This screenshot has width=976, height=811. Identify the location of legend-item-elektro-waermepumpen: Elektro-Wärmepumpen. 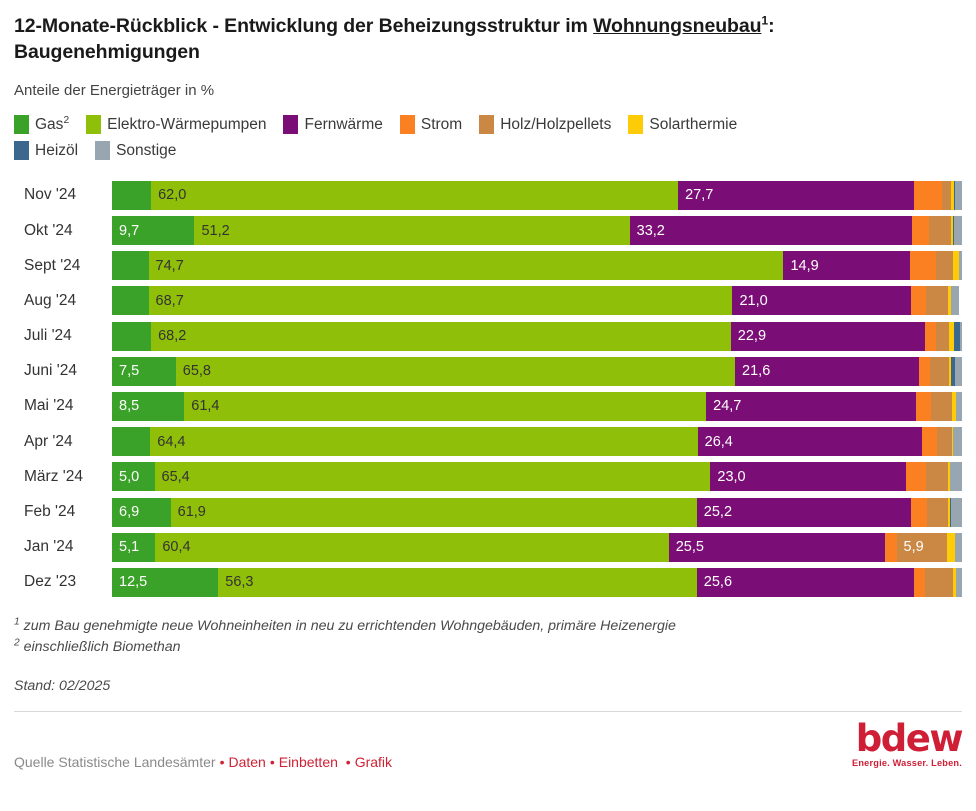
(176, 124).